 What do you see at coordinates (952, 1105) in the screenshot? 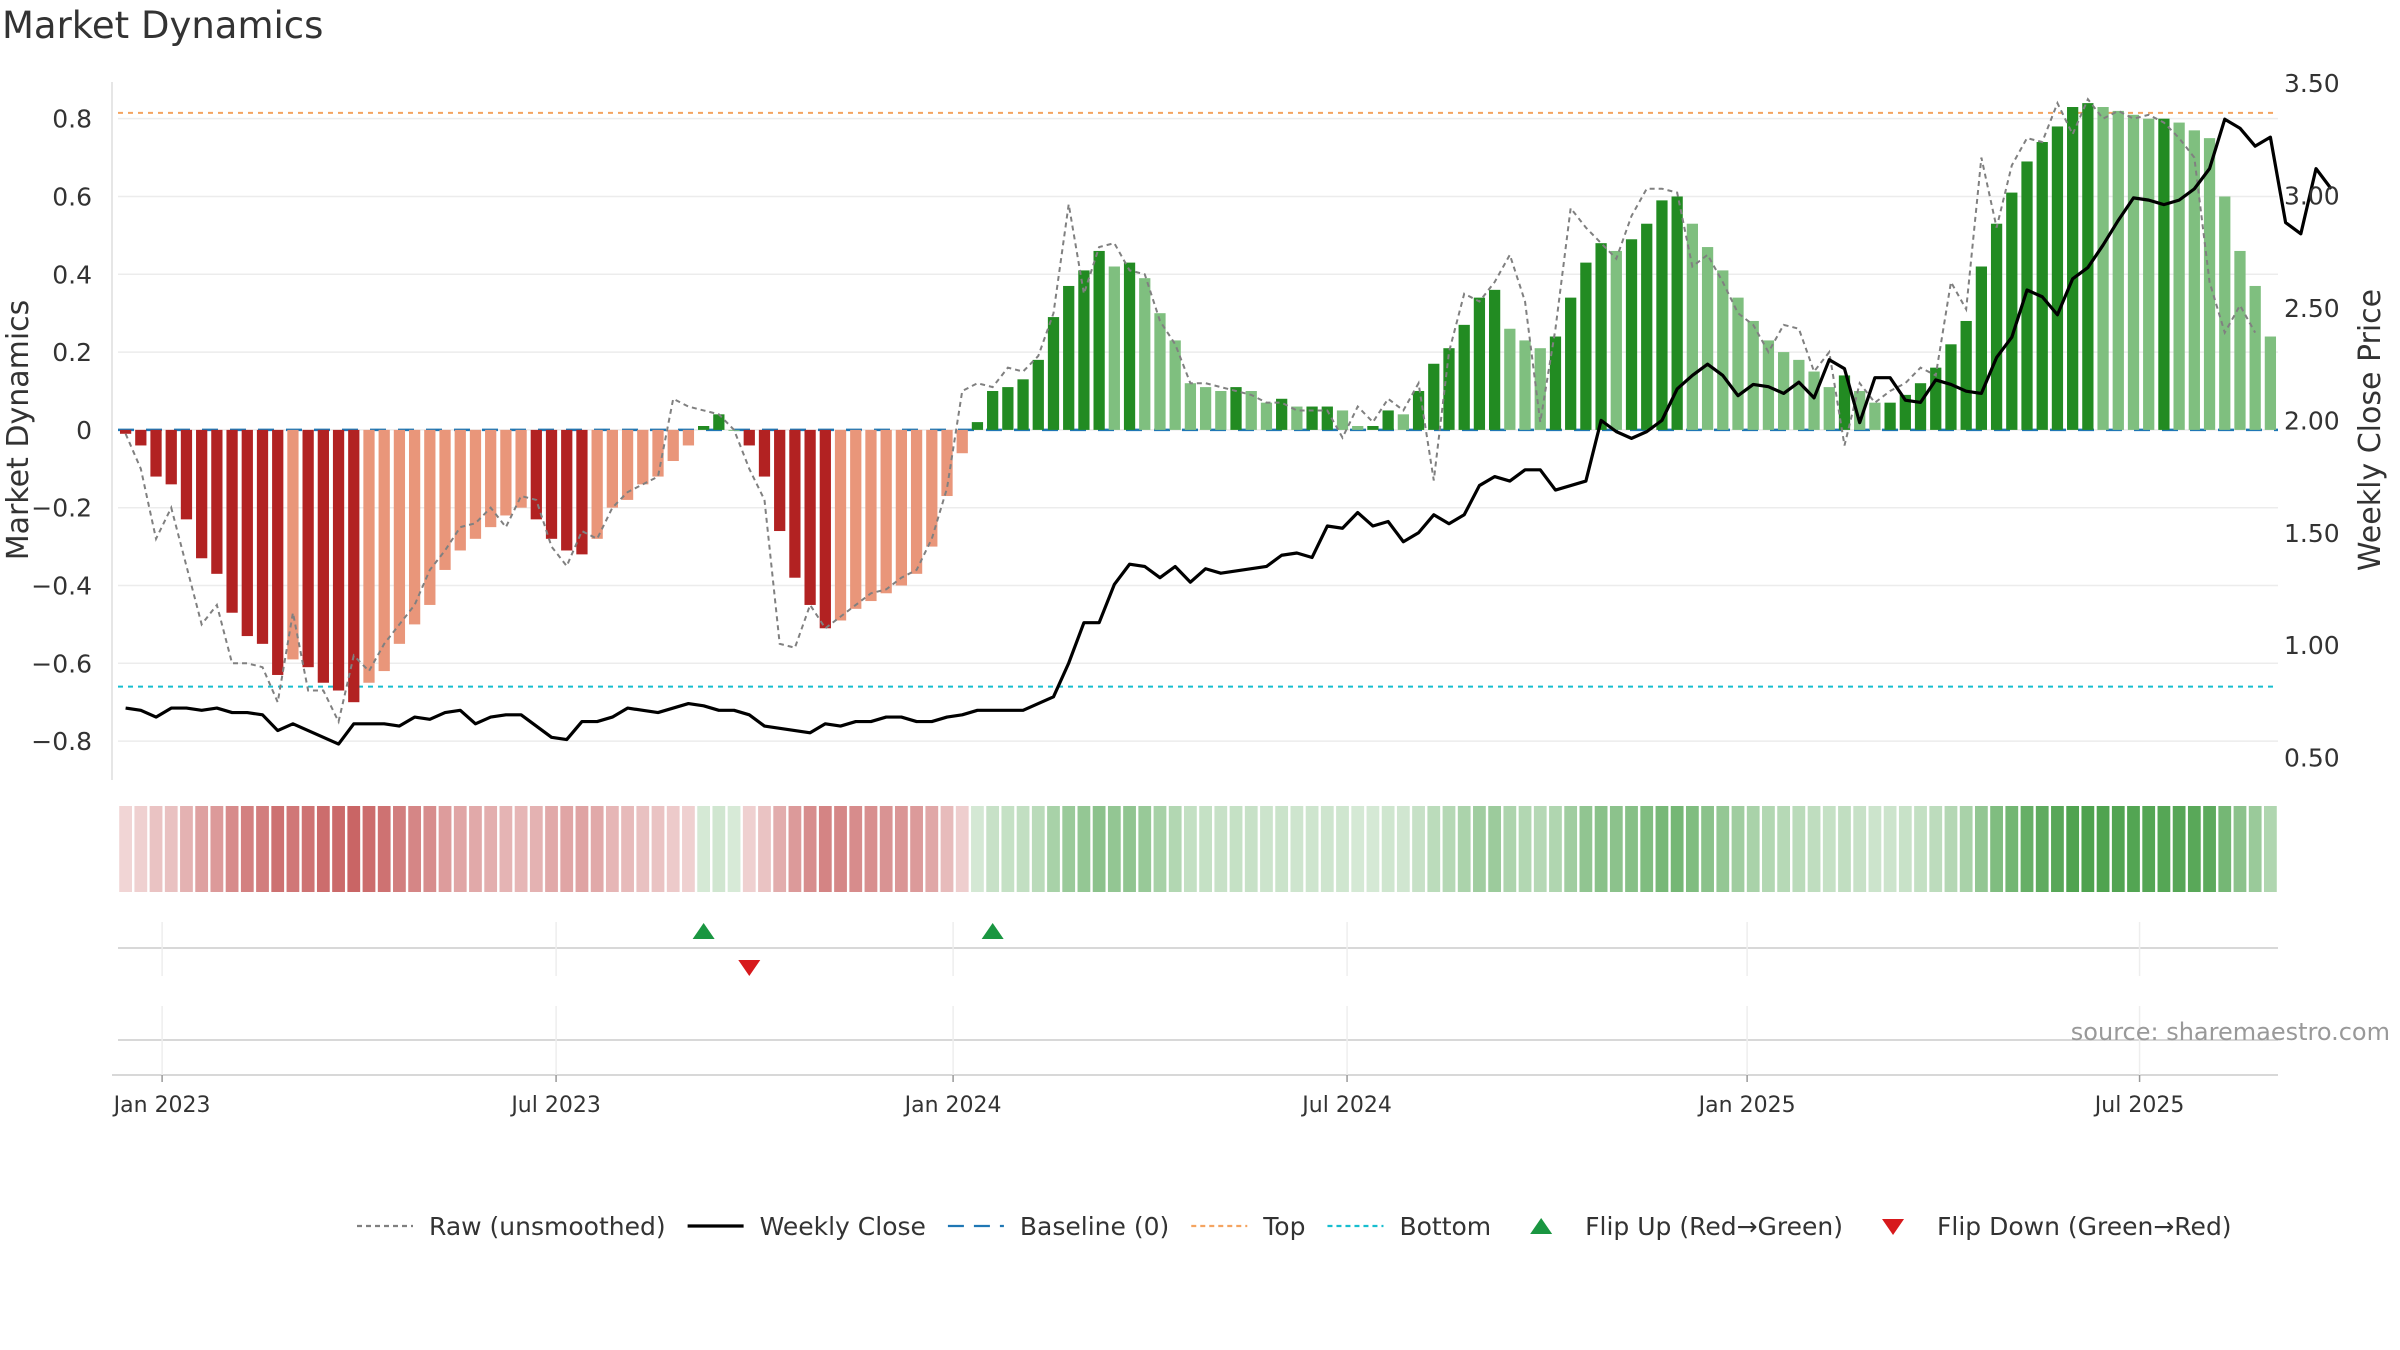
I see `x-tick-label: Jan 2024` at bounding box center [952, 1105].